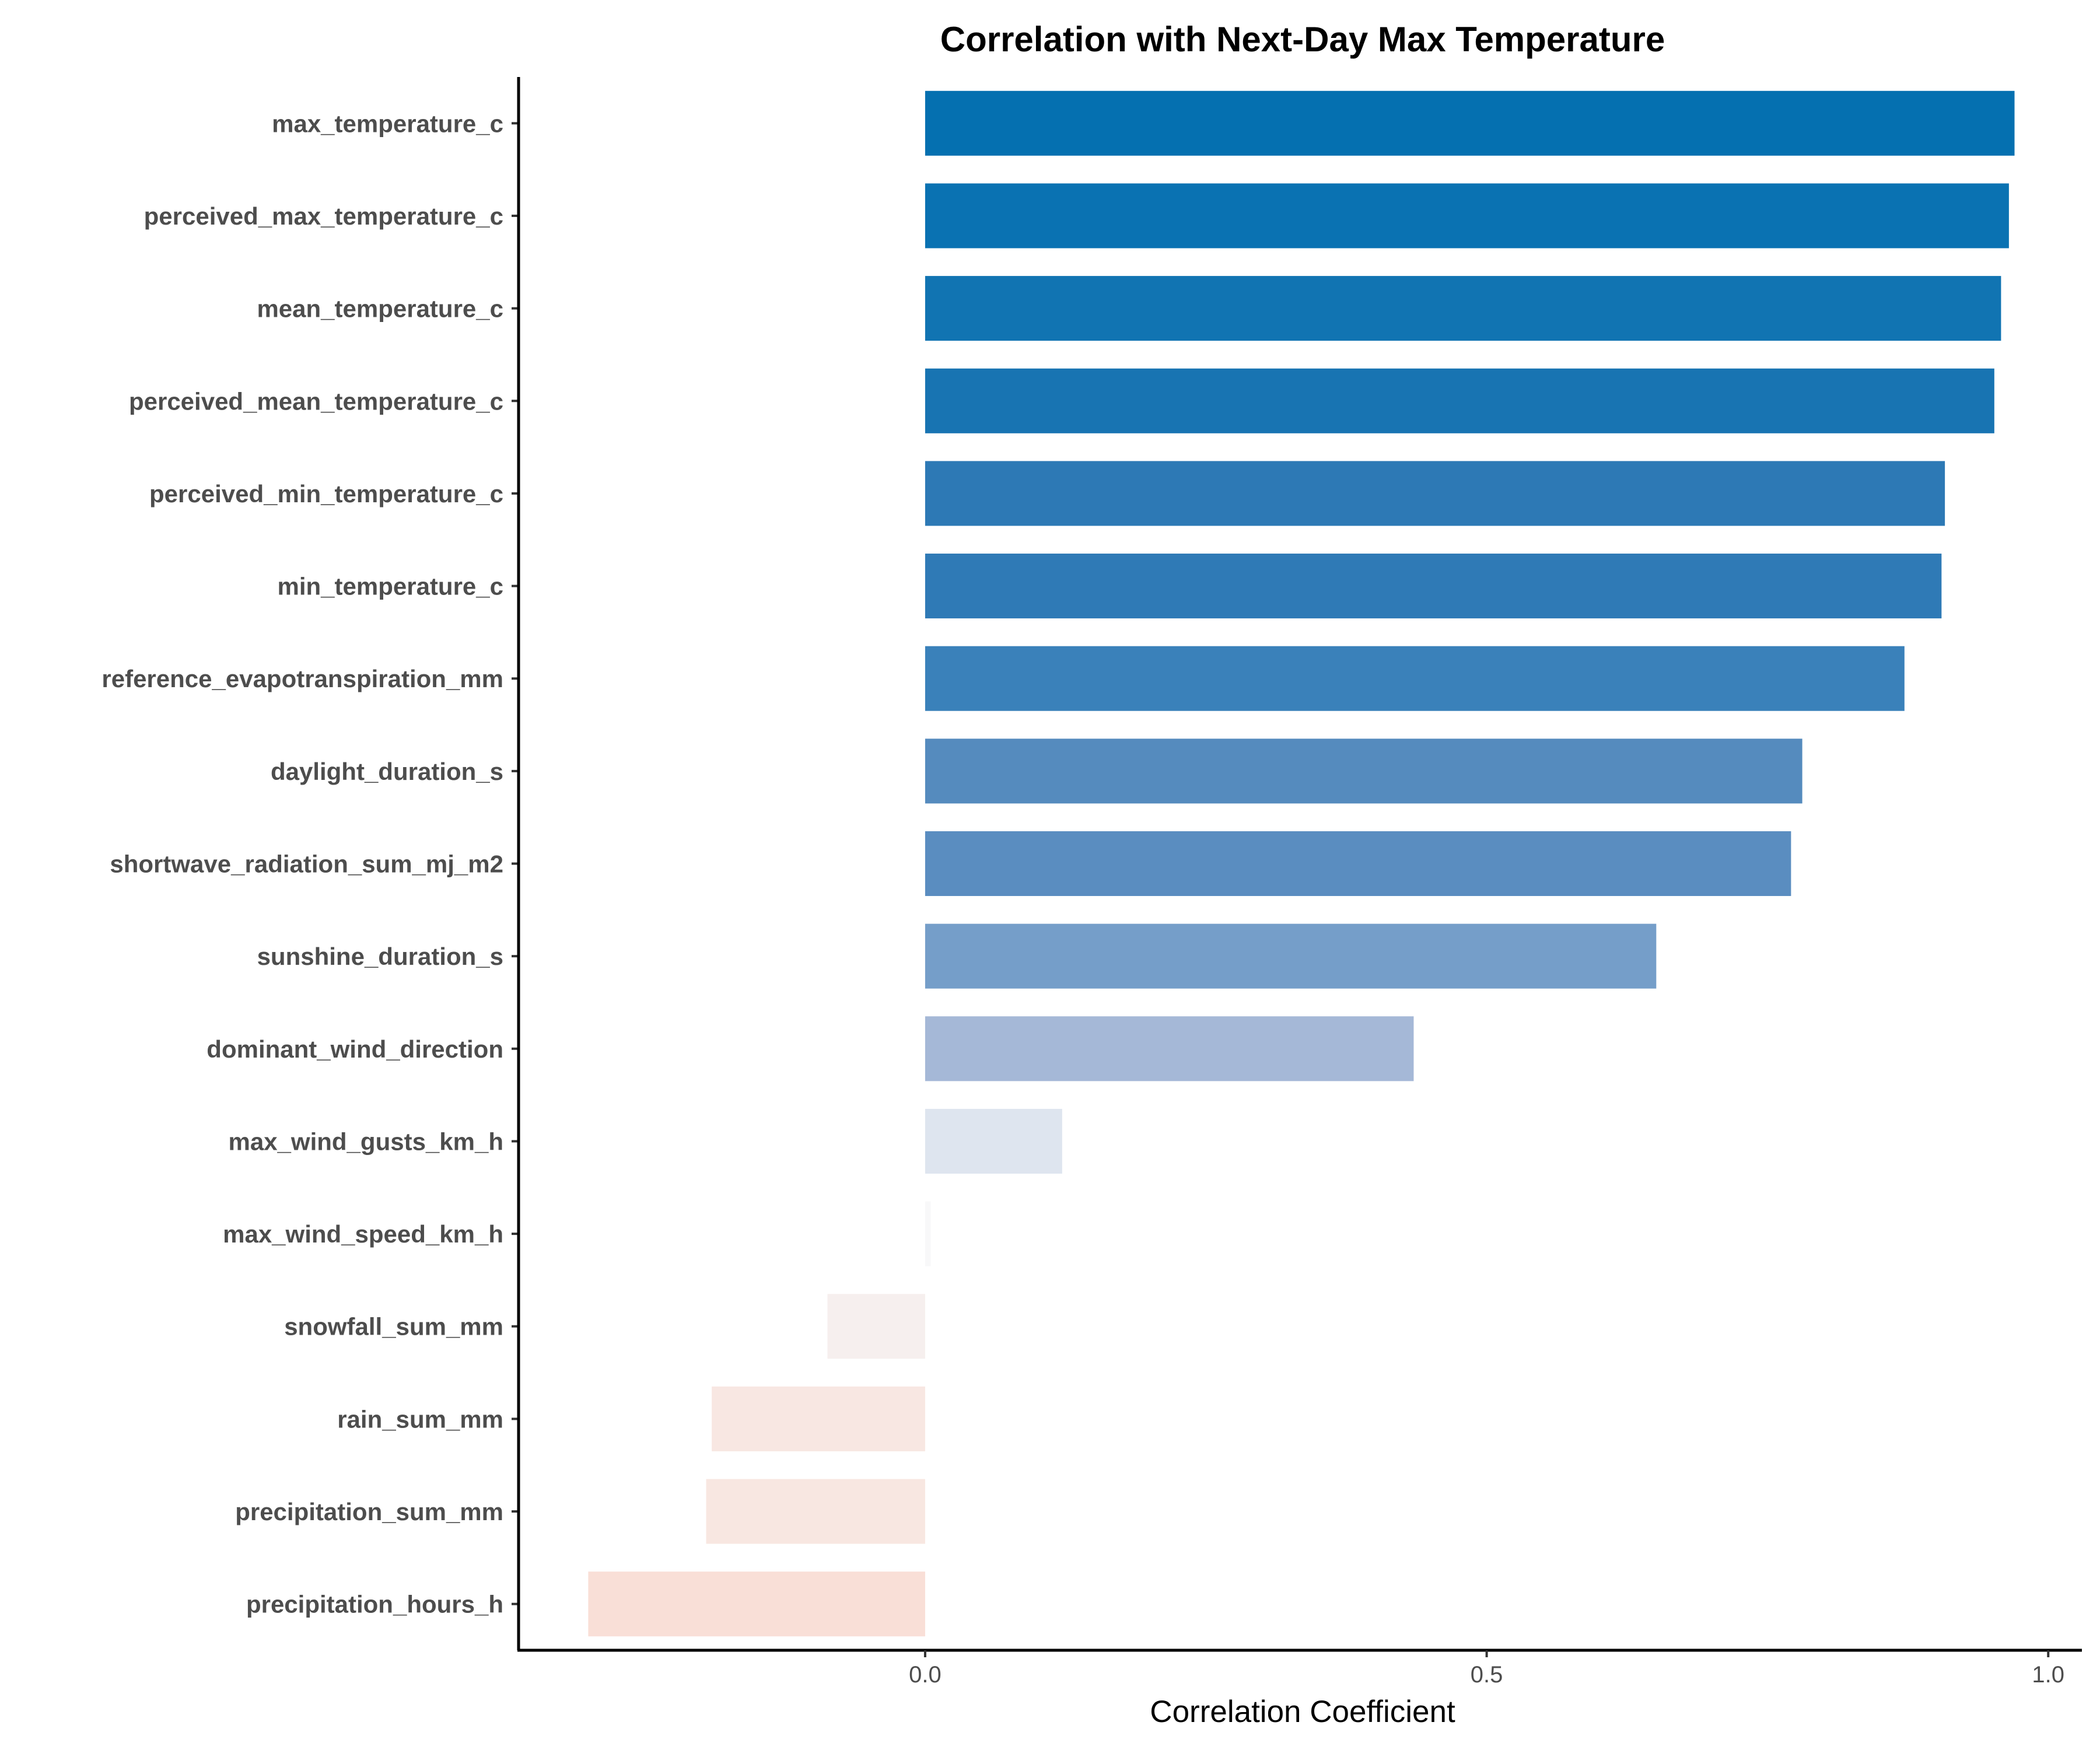  Describe the element at coordinates (1302, 1712) in the screenshot. I see `x-axis-title: Correlation Coefficient` at that location.